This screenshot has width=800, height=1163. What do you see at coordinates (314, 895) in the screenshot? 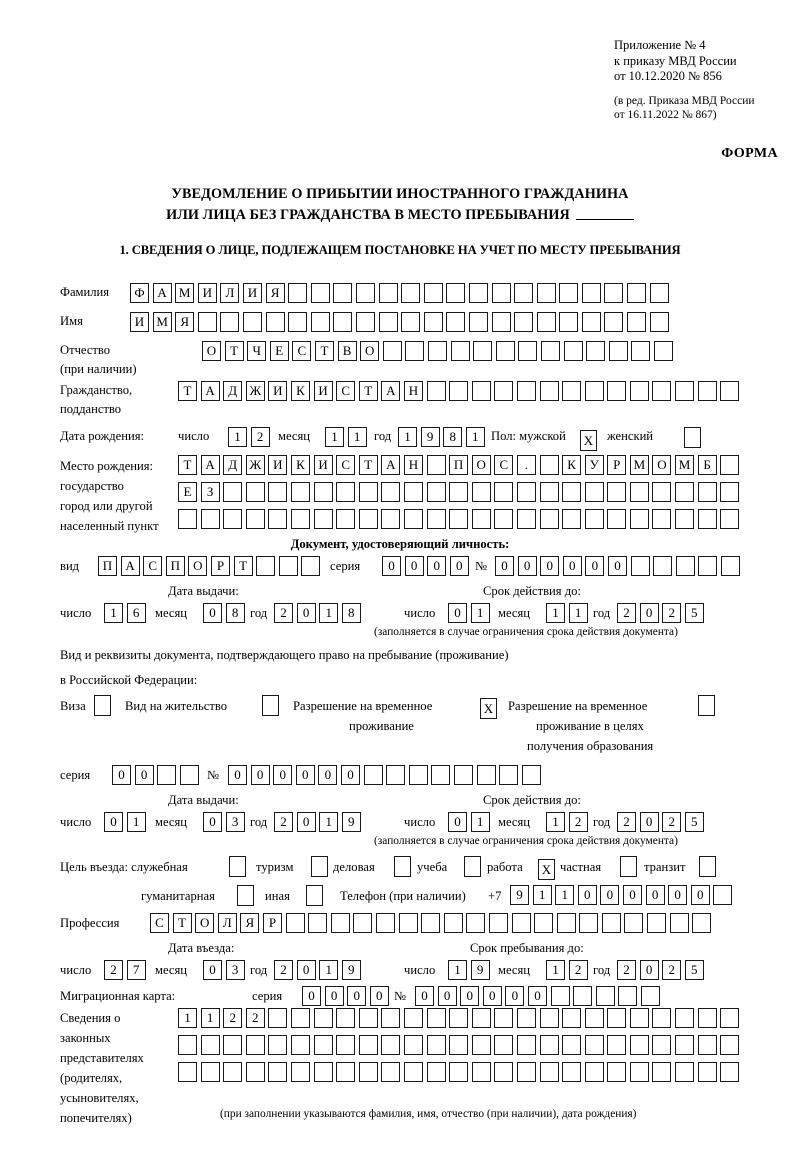
I see `purpose-other-checkbox` at bounding box center [314, 895].